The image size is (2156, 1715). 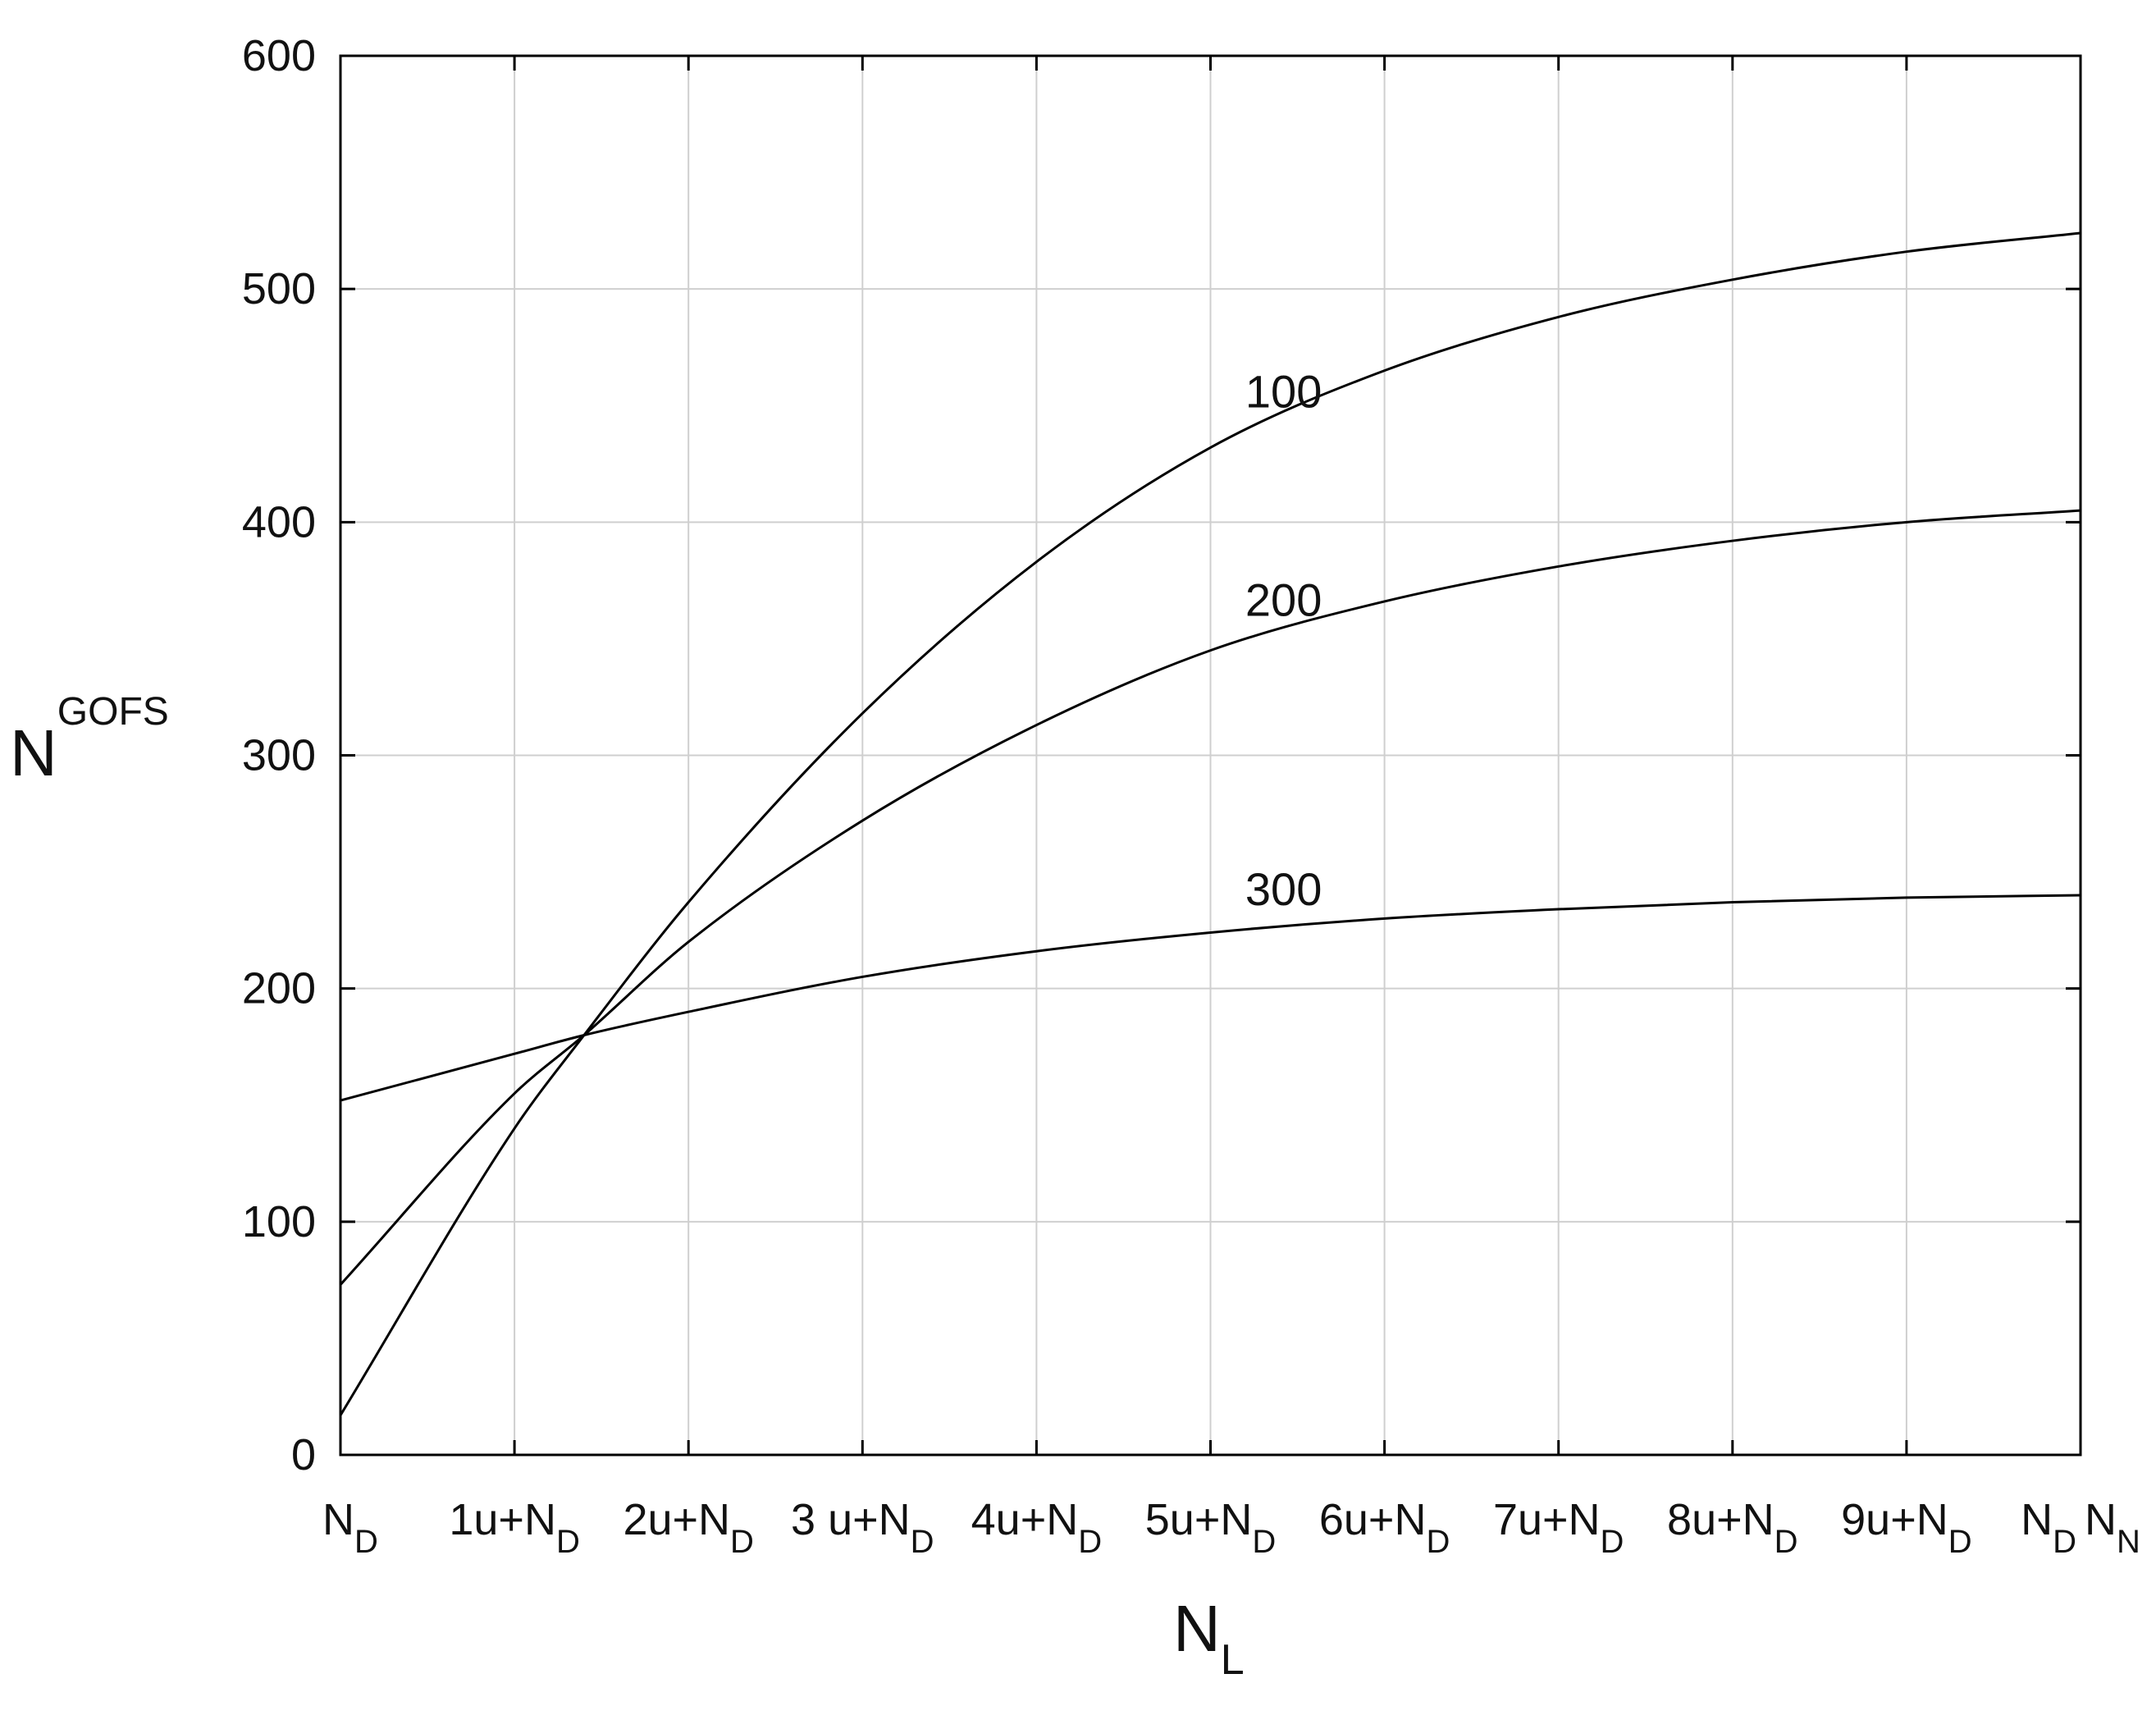 What do you see at coordinates (688, 1527) in the screenshot?
I see `x-tick-label: 2u+ND` at bounding box center [688, 1527].